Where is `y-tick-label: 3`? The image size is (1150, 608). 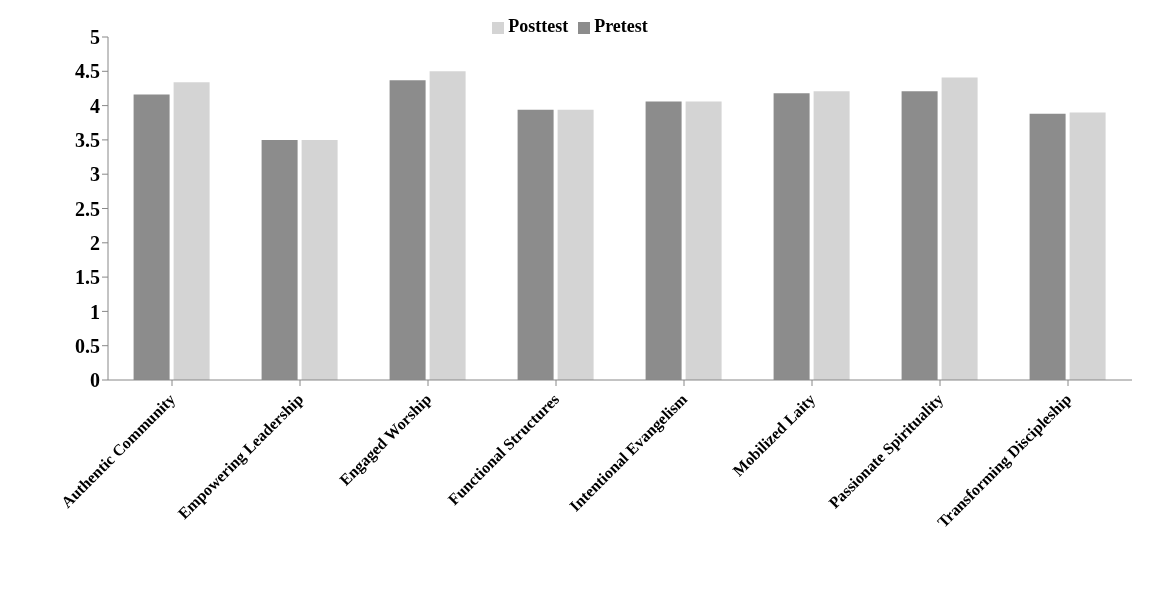
y-tick-label: 3 is located at coordinates (95, 174).